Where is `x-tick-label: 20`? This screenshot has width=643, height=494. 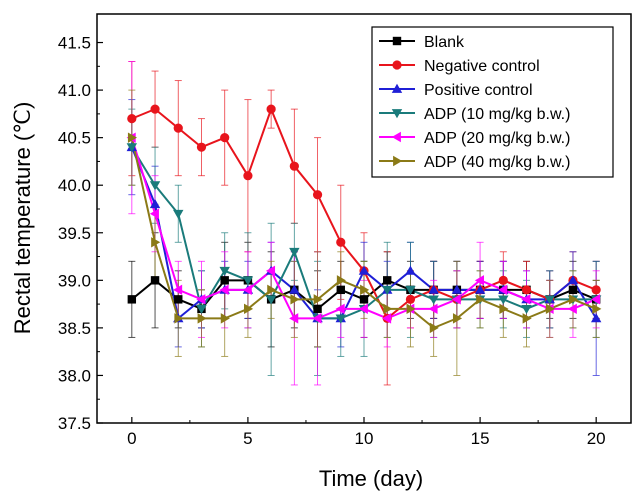 x-tick-label: 20 is located at coordinates (596, 438).